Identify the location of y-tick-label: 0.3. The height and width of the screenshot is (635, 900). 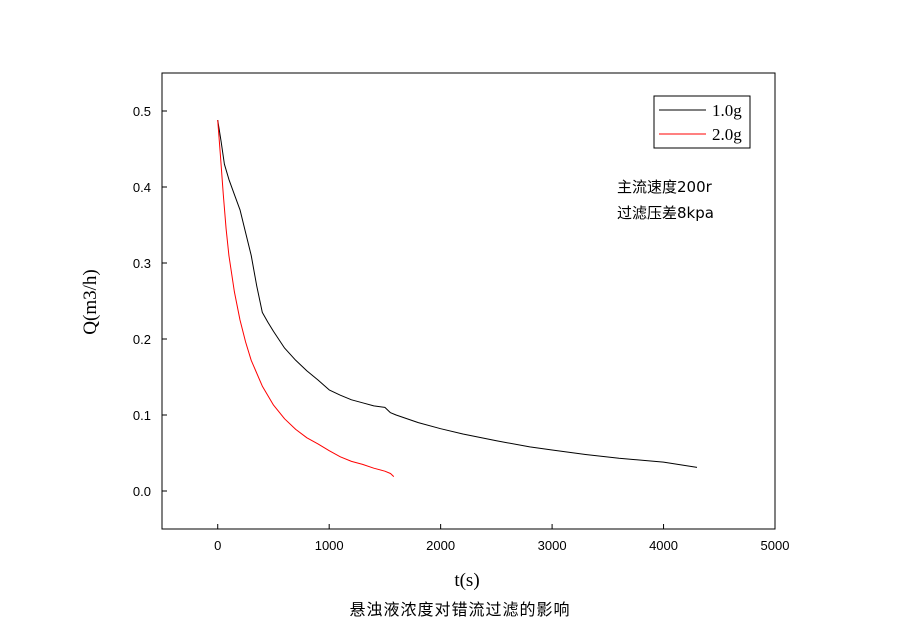
(142, 263).